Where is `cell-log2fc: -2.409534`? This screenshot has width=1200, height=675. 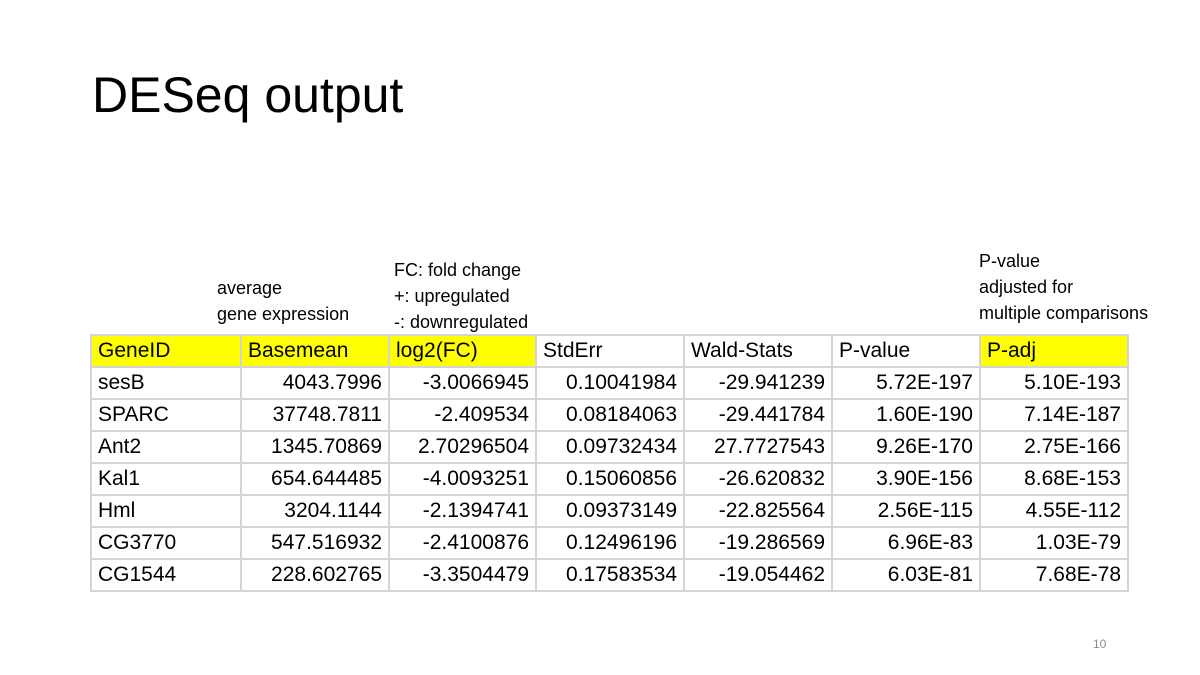
cell-log2fc: -2.409534 is located at coordinates (462, 415).